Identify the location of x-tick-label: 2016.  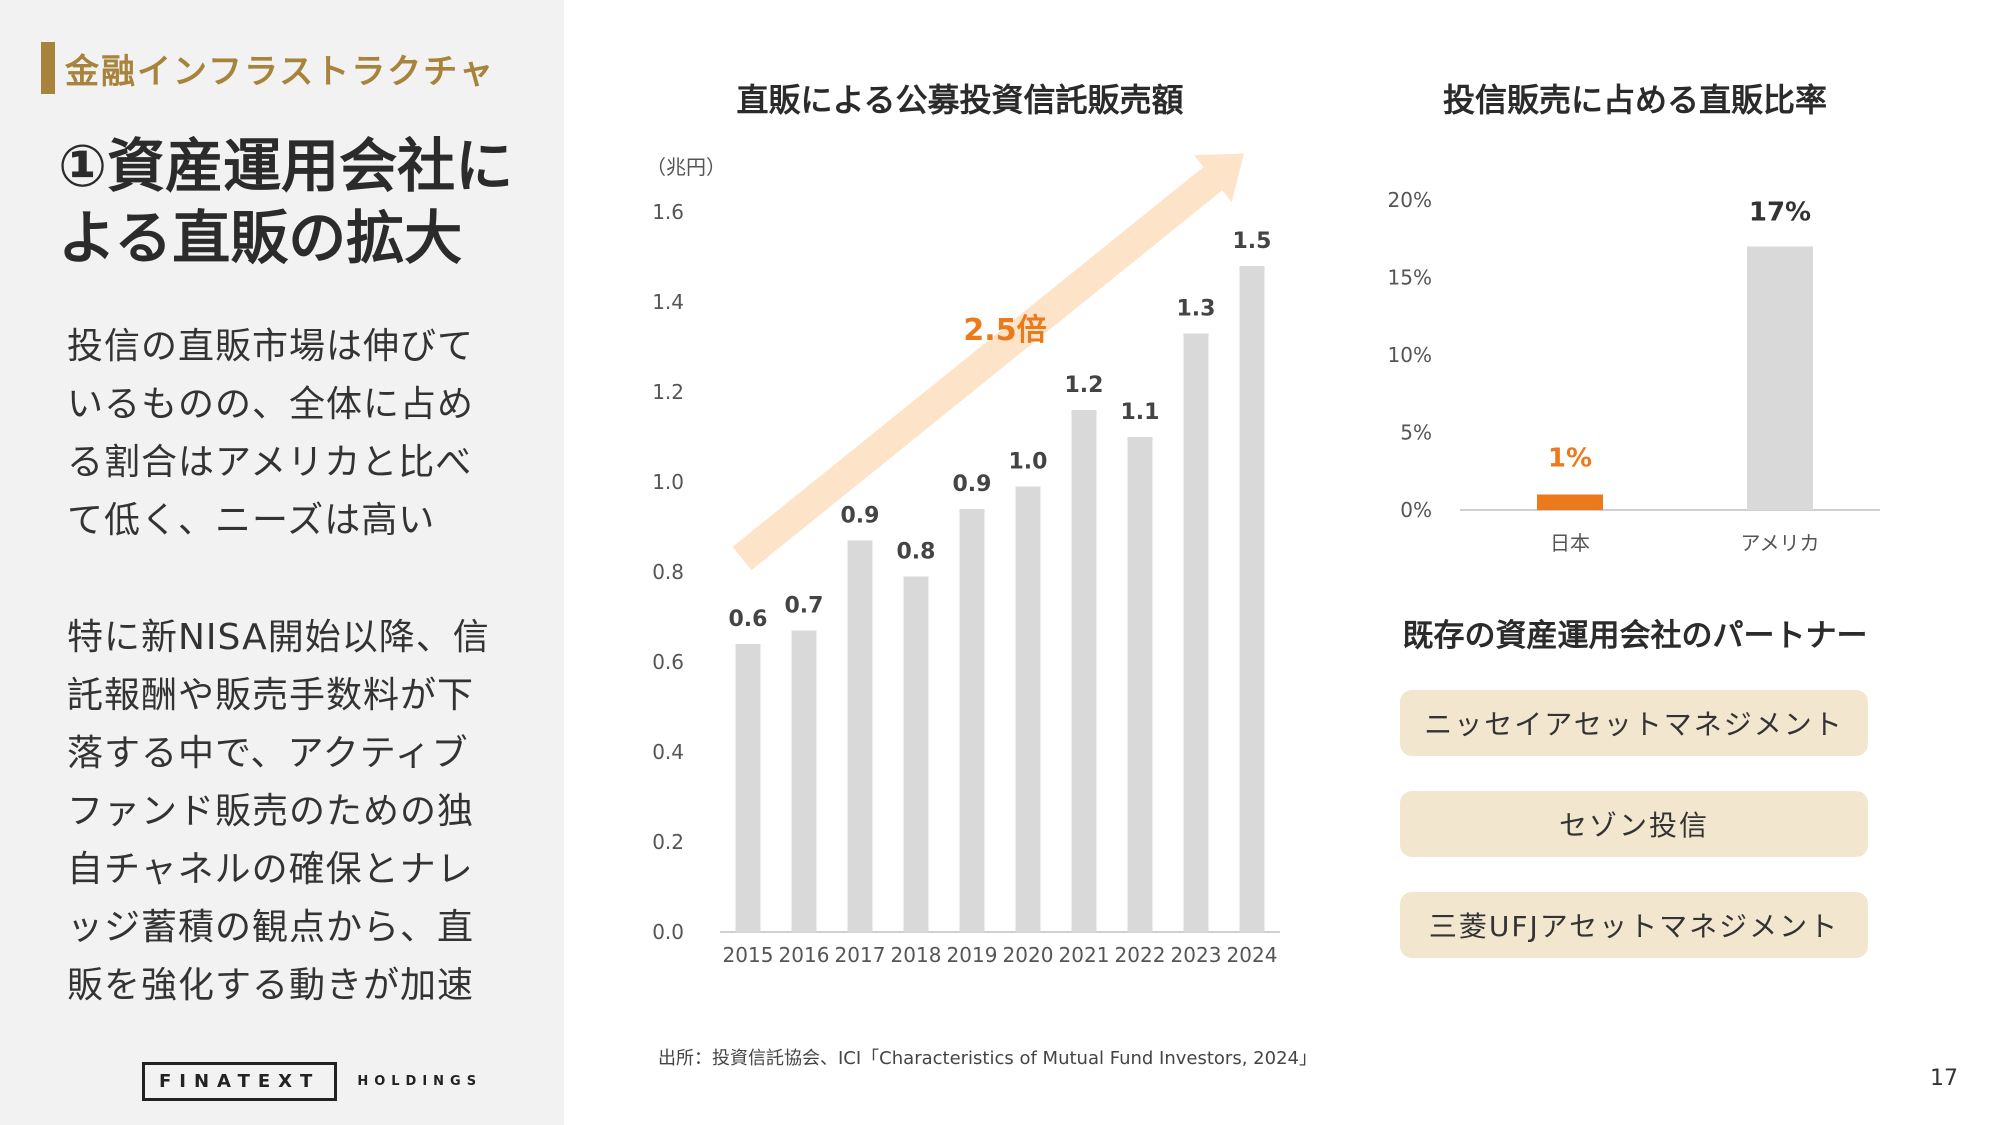
(804, 955).